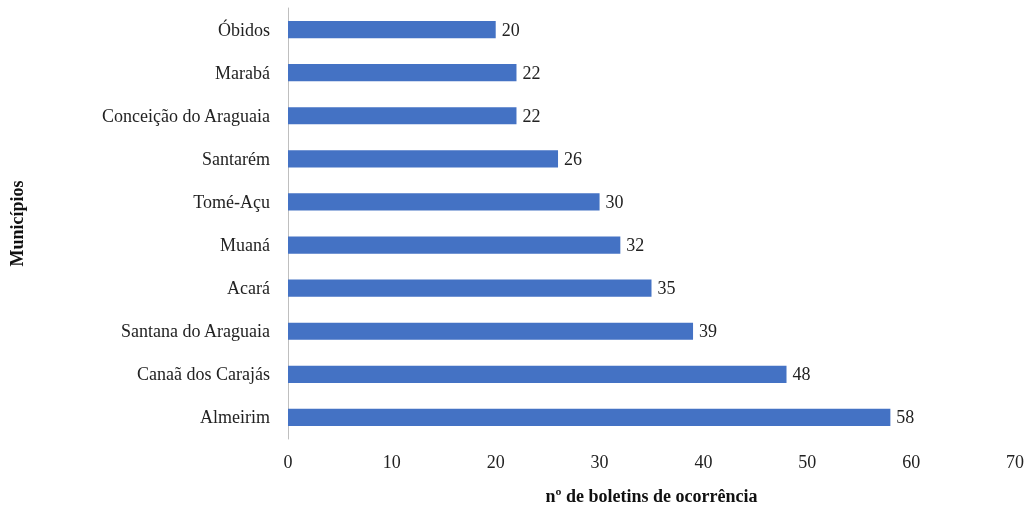  Describe the element at coordinates (1015, 462) in the screenshot. I see `x-tick-label: 70` at that location.